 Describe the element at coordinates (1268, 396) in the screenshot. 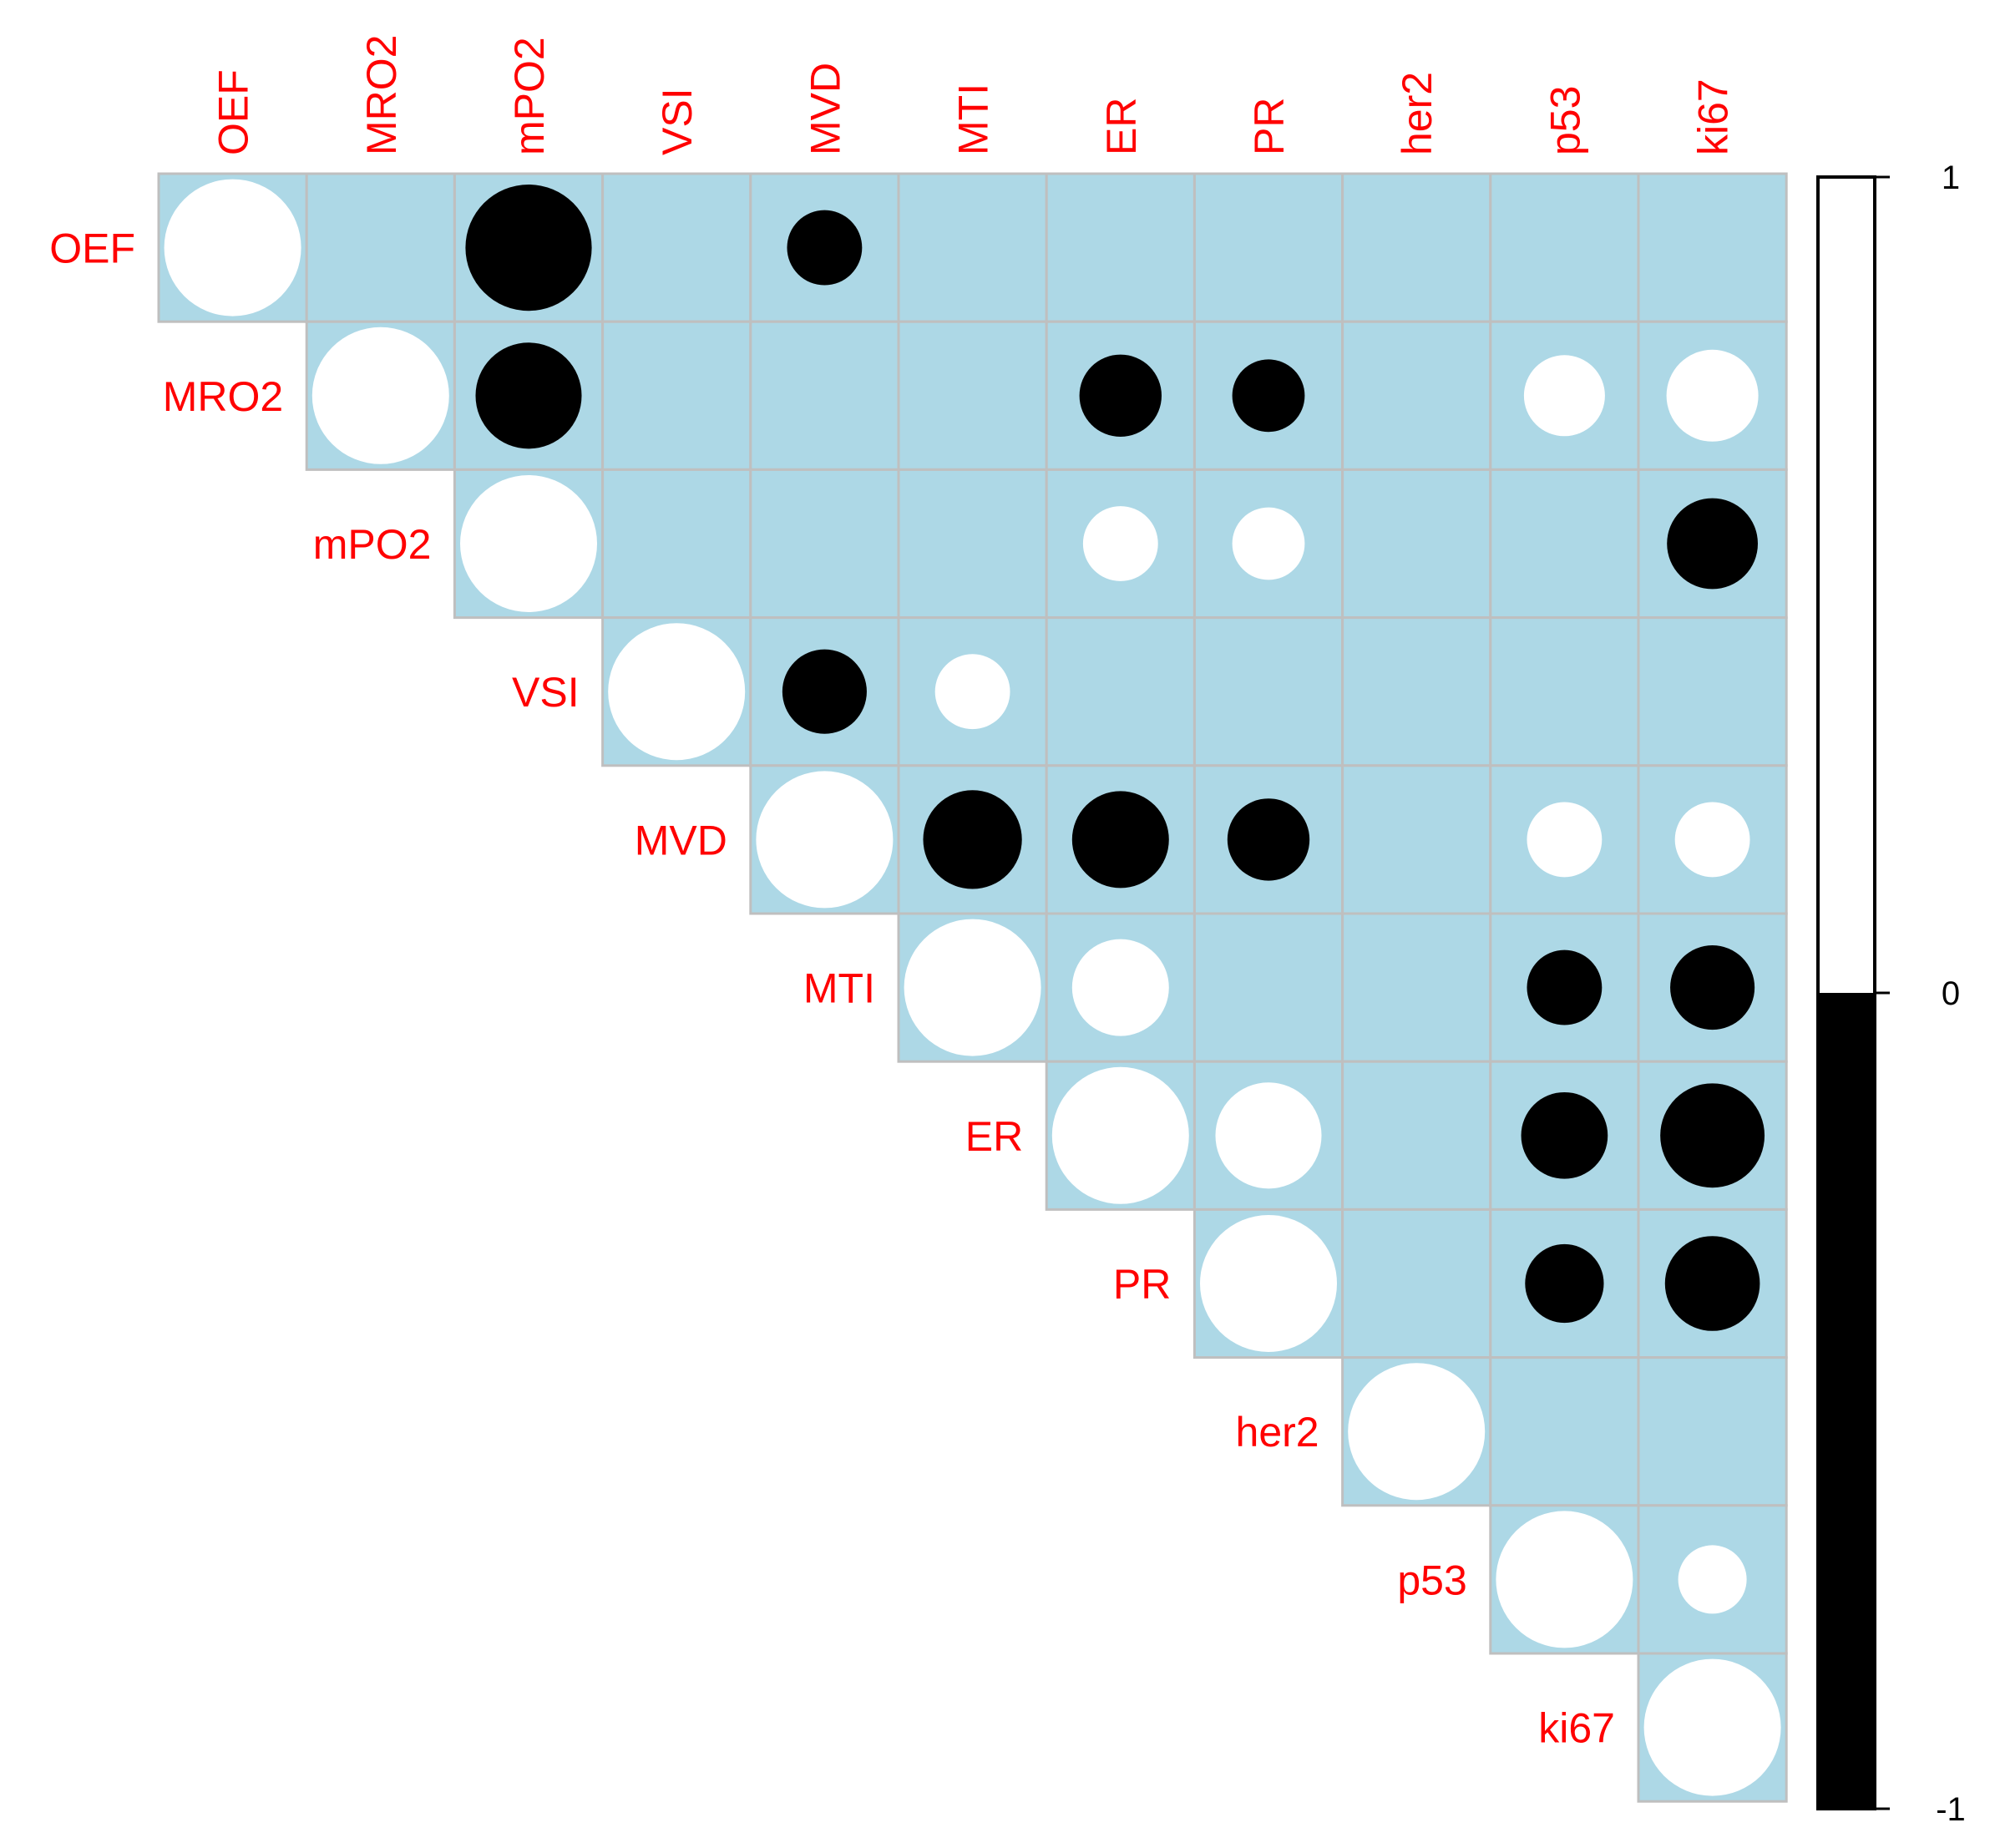

I see `circle-MRO2-PR` at that location.